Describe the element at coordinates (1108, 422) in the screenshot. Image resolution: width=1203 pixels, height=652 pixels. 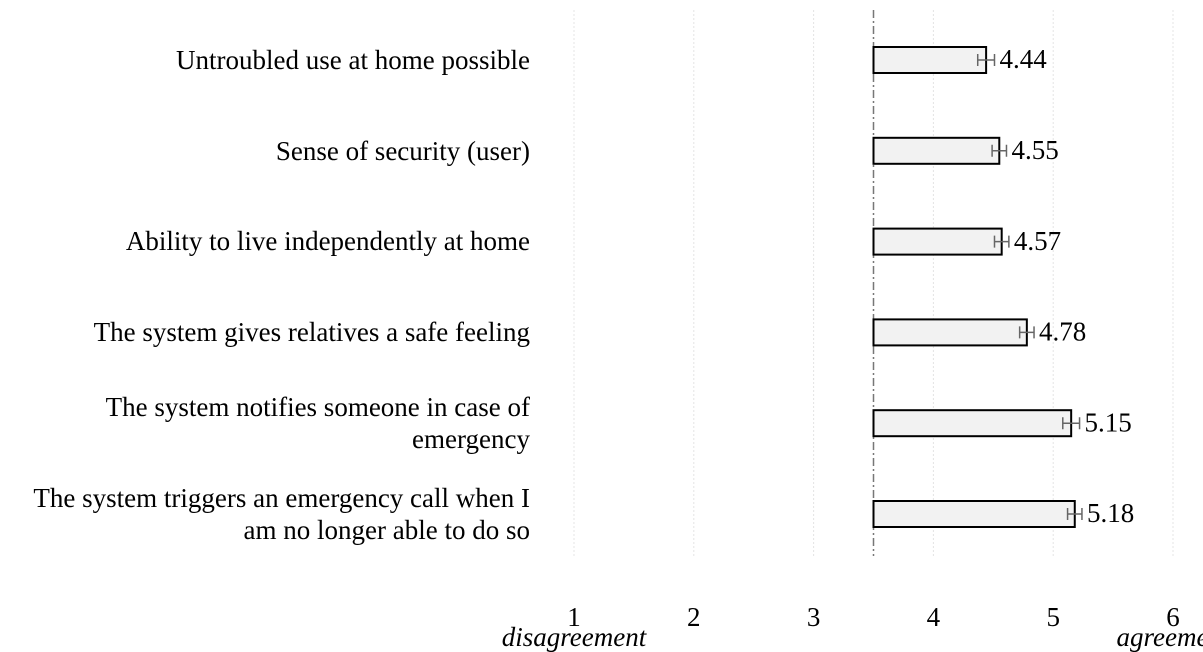
I see `value-label: 5.15` at that location.